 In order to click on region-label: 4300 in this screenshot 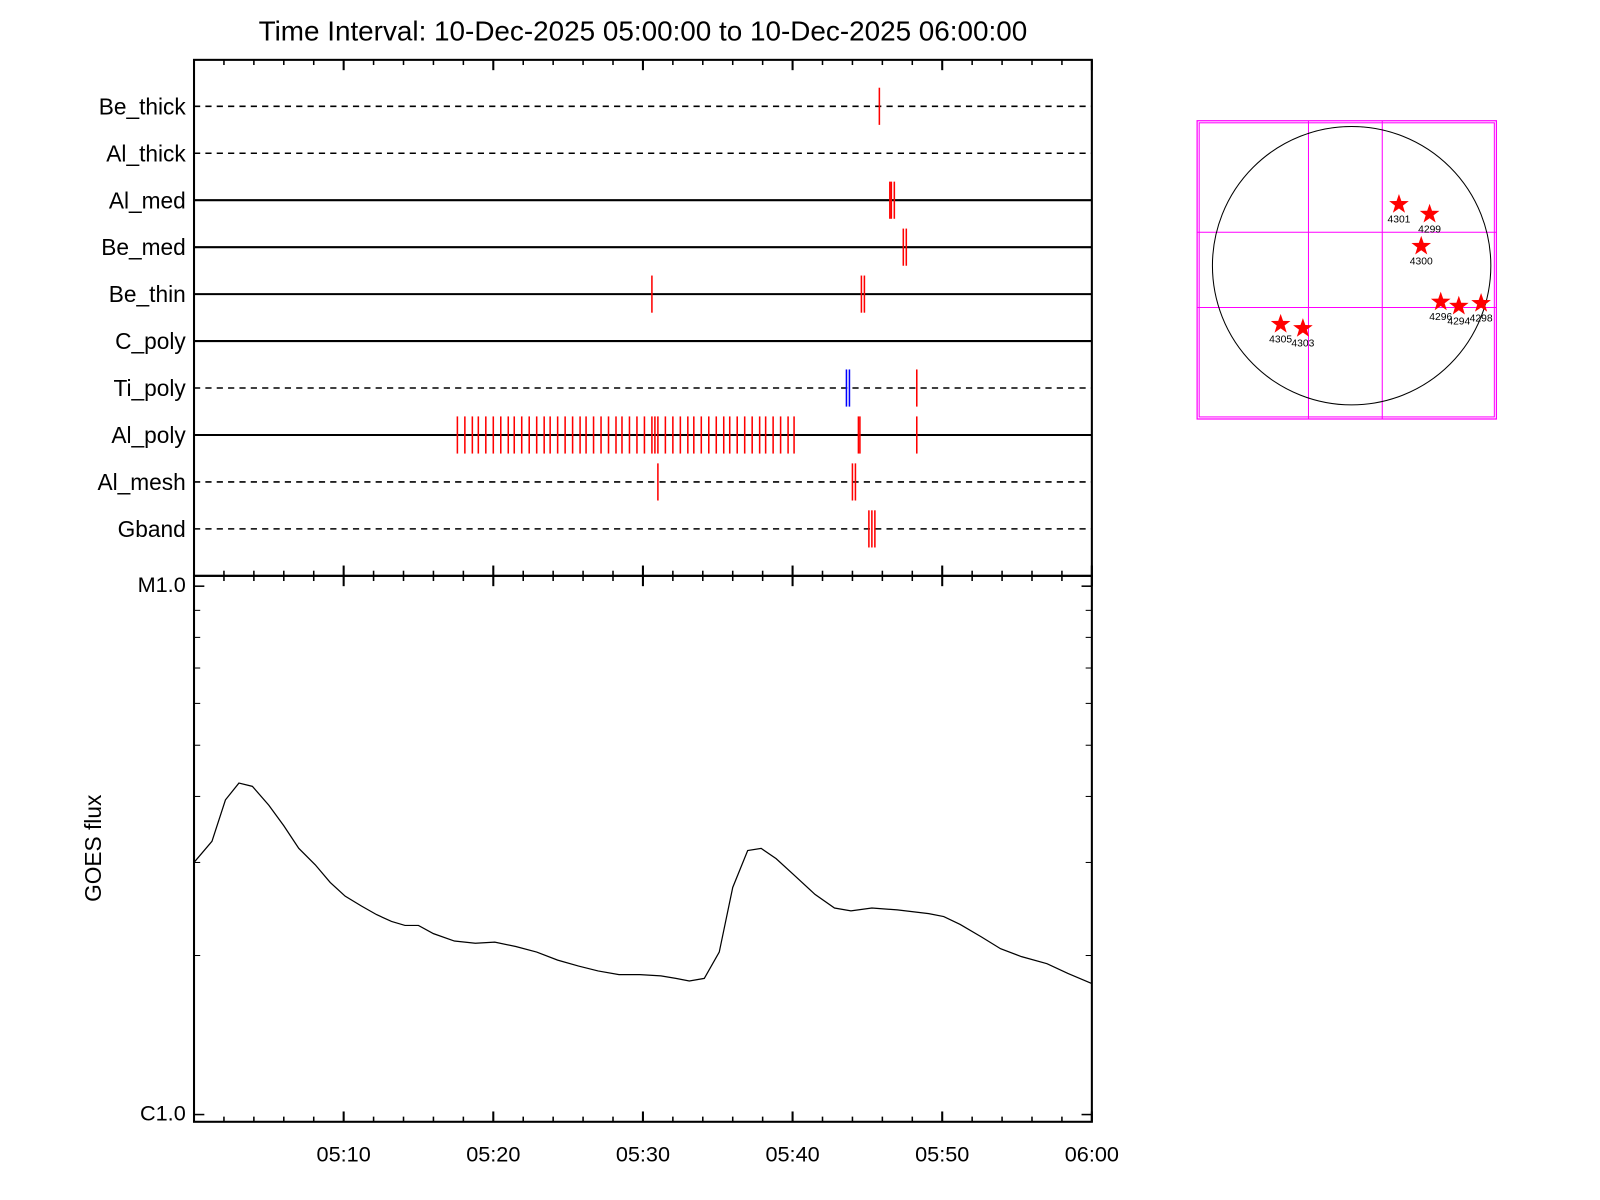, I will do `click(1421, 261)`.